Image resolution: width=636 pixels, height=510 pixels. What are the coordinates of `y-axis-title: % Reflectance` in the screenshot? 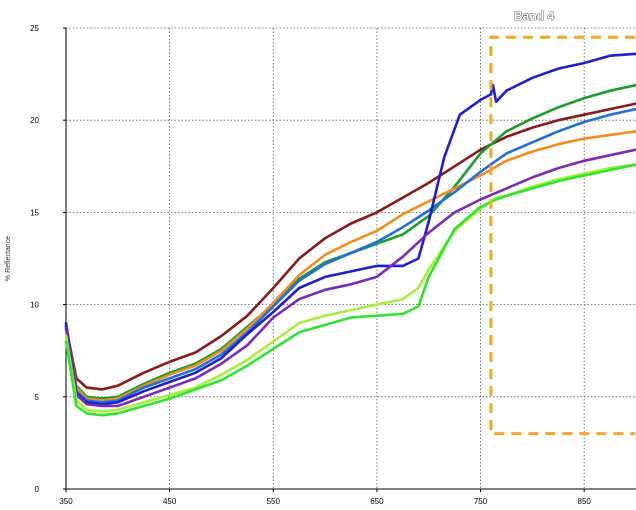 It's located at (8, 258).